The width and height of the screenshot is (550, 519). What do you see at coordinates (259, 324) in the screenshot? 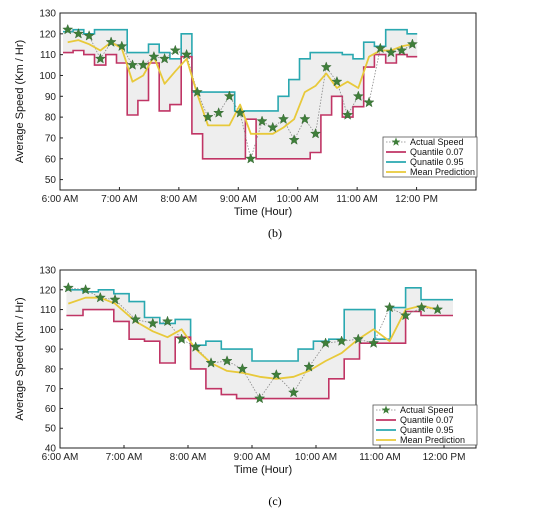
I see `series-quantile-upper-line` at bounding box center [259, 324].